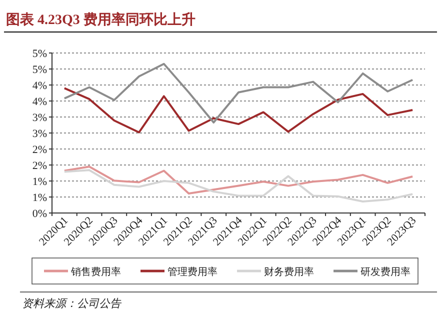  Describe the element at coordinates (72, 303) in the screenshot. I see `text: 资料来源：公司公告` at that location.